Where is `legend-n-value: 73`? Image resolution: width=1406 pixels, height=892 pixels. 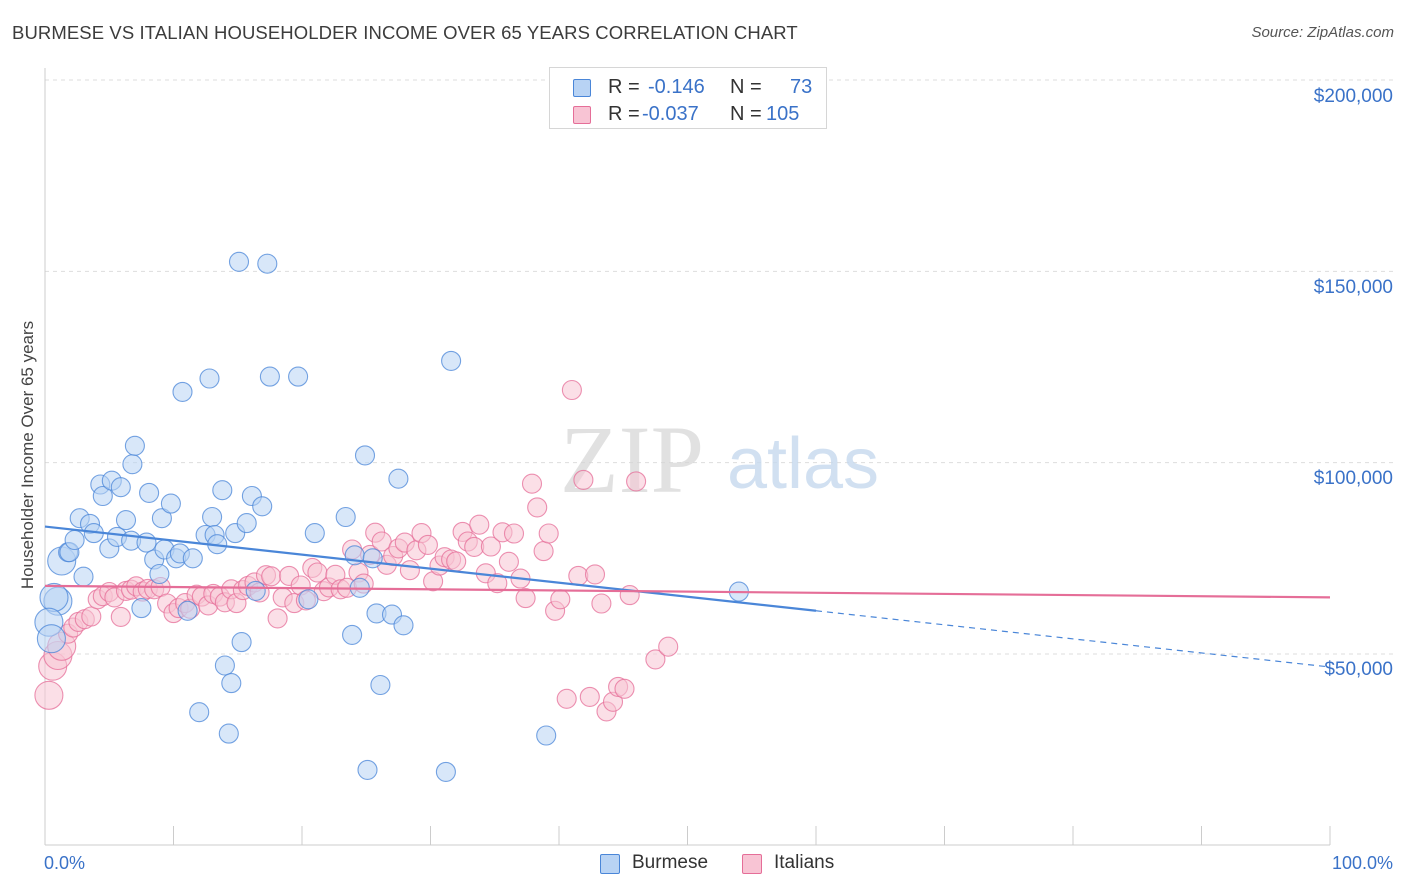 legend-n-value: 73 is located at coordinates (801, 87).